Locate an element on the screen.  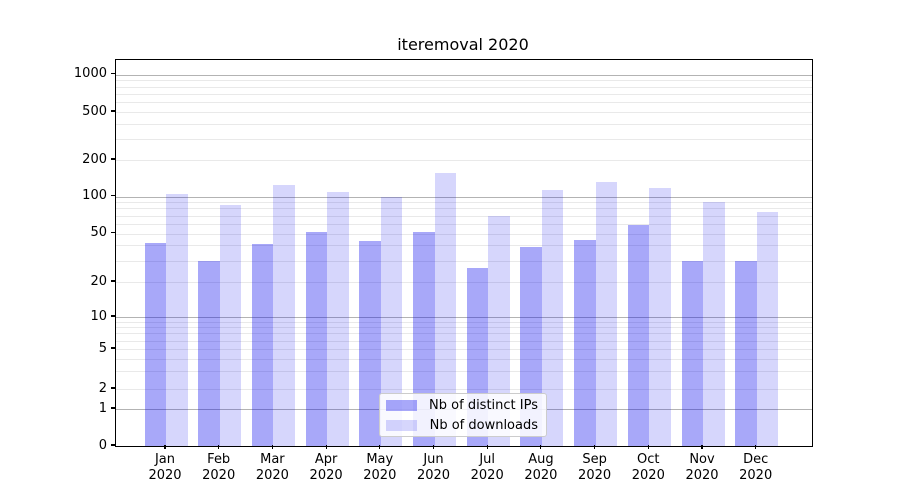
y-tick-label: 10 is located at coordinates (98, 316).